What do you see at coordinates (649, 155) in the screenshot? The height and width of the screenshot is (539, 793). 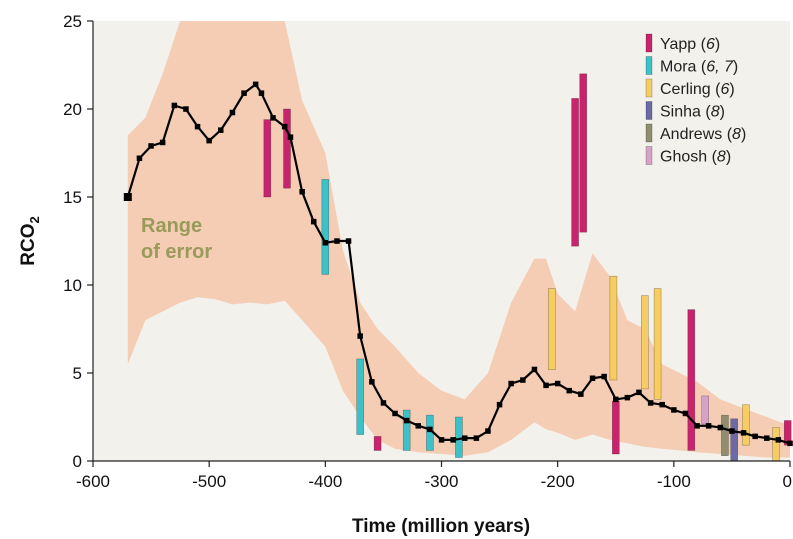 I see `legend-swatch-ghosh` at bounding box center [649, 155].